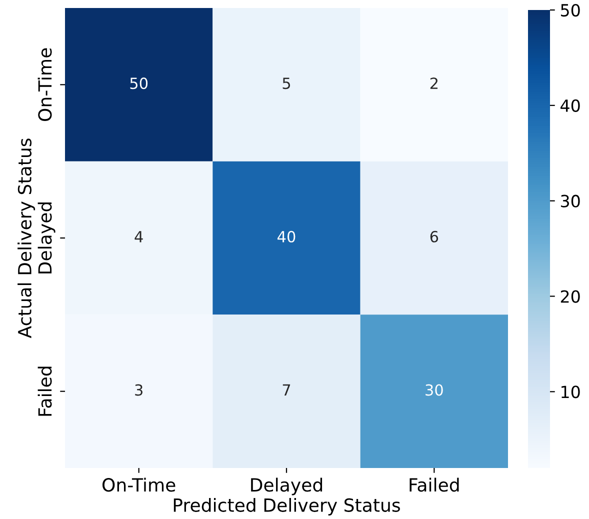 The height and width of the screenshot is (519, 589). I want to click on x-axis-title: Predicted Delivery Status, so click(287, 507).